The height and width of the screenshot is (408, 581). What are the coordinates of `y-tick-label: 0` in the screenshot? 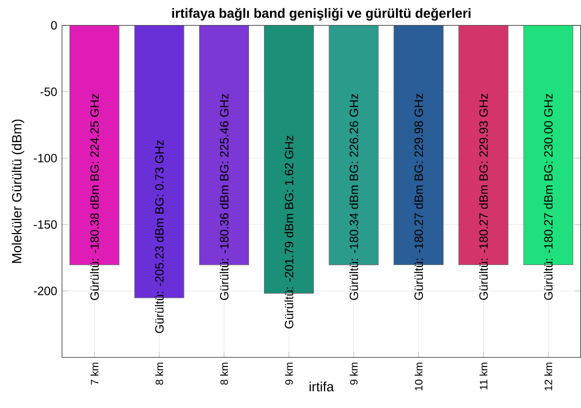 It's located at (54, 25).